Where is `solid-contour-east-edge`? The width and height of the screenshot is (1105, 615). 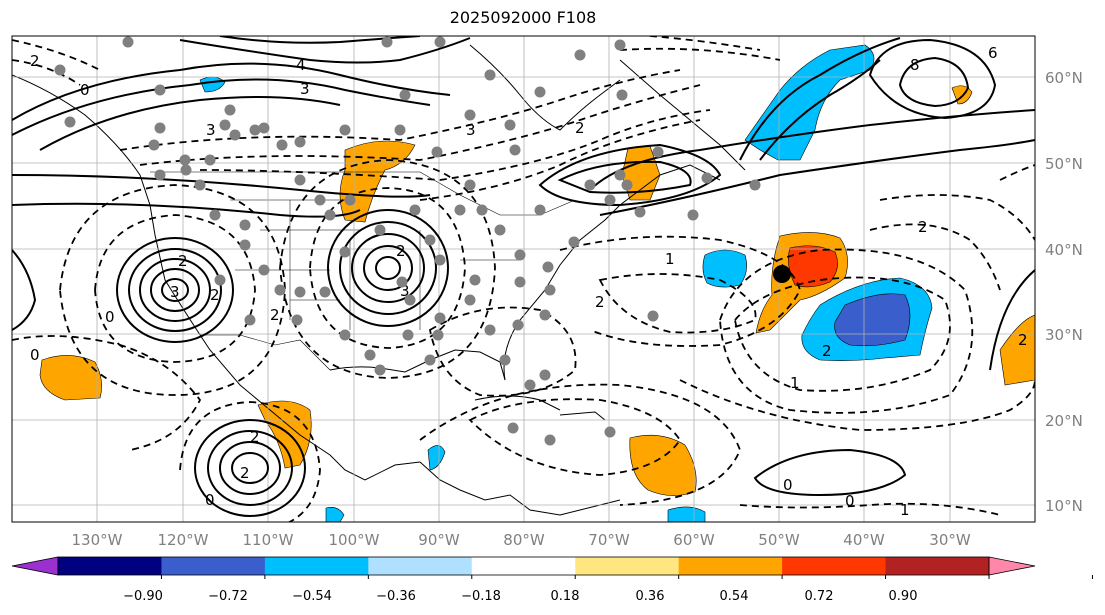 solid-contour-east-edge is located at coordinates (1012, 320).